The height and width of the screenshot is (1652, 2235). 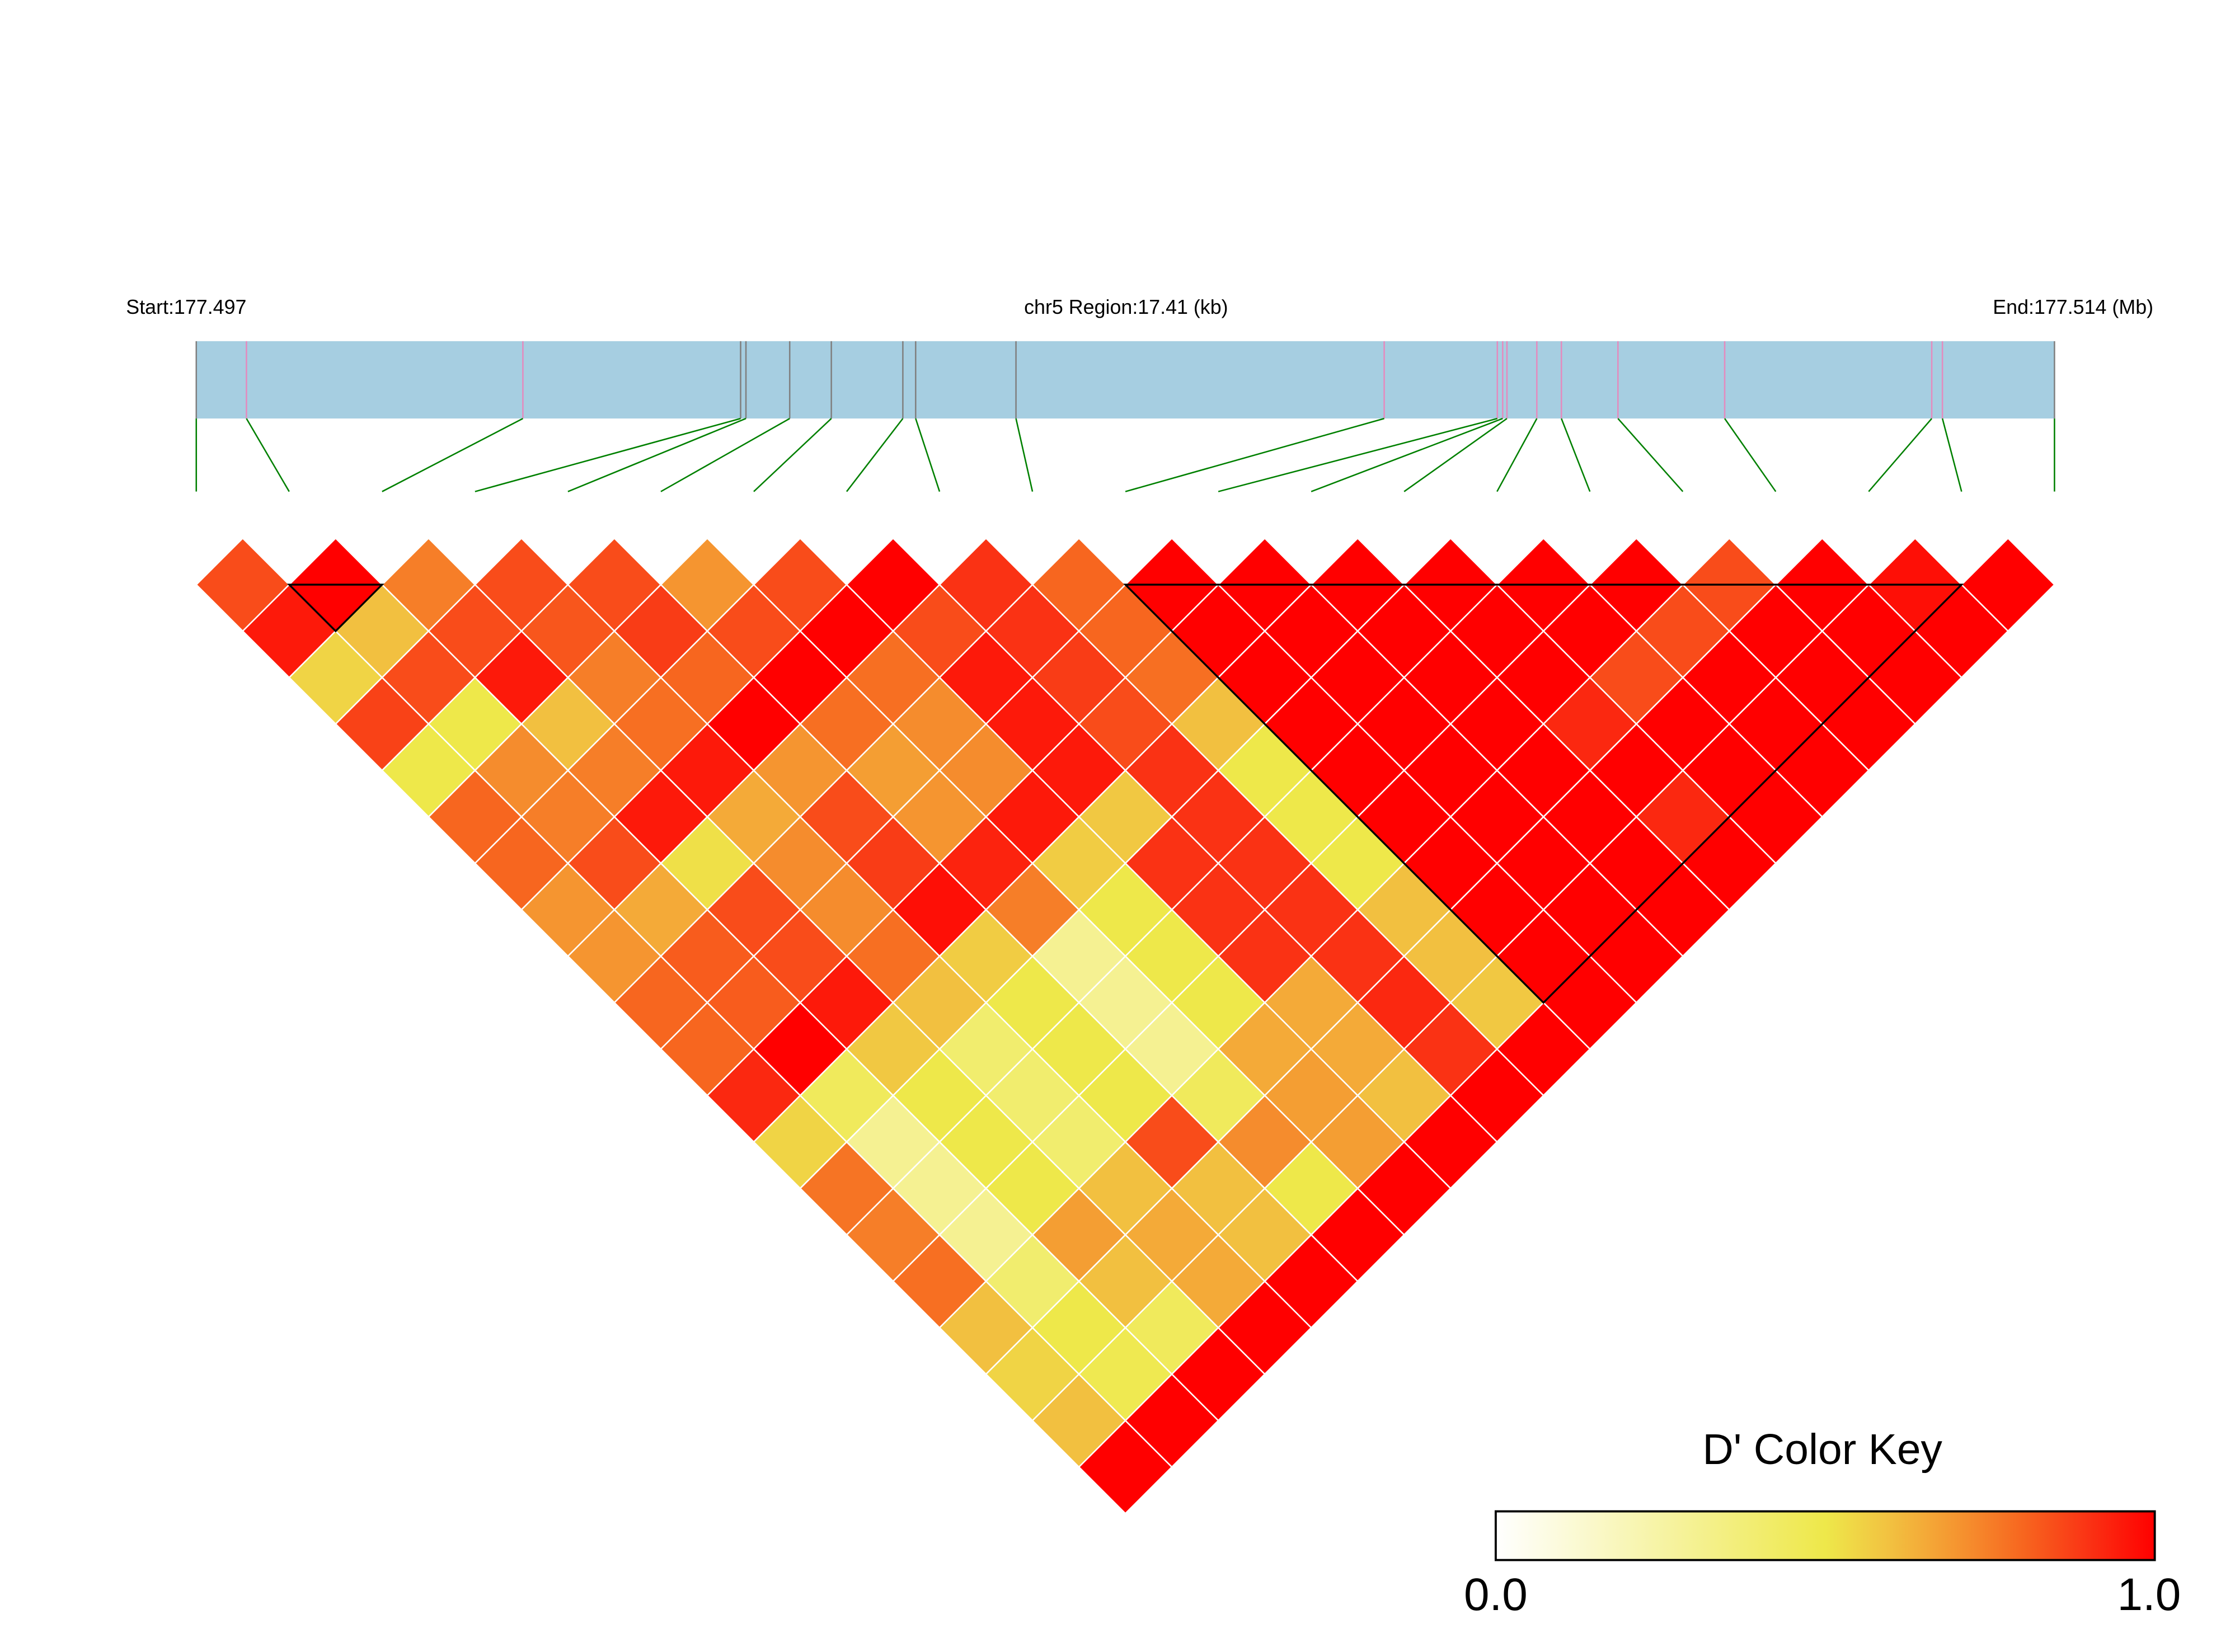 I want to click on color-key-bar, so click(x=1825, y=1536).